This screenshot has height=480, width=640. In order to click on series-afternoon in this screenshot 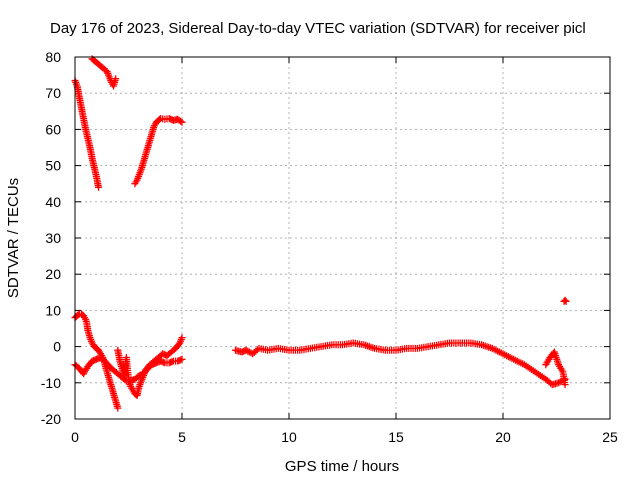, I will do `click(400, 364)`.